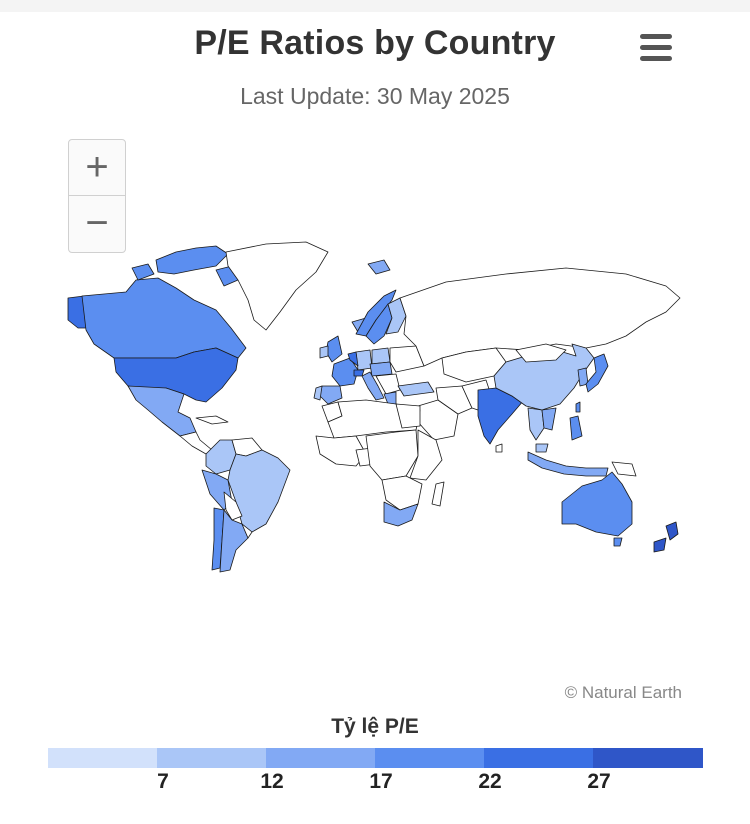 This screenshot has width=750, height=824. Describe the element at coordinates (375, 96) in the screenshot. I see `chart-subtitle: Last Update: 30 May 2025` at that location.